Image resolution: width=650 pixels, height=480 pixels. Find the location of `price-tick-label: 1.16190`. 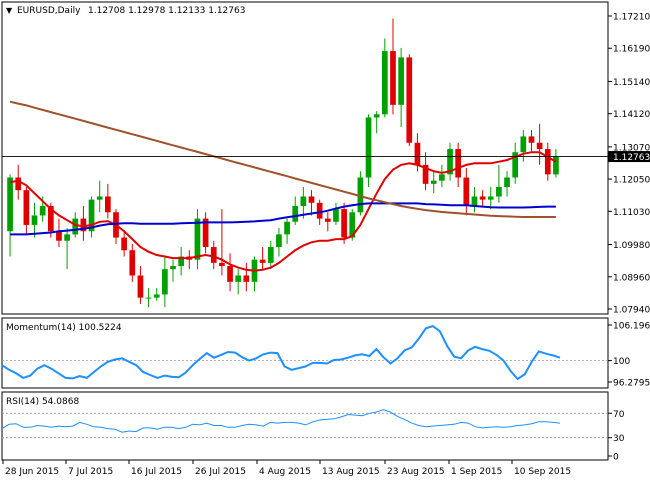

price-tick-label: 1.16190 is located at coordinates (631, 50).